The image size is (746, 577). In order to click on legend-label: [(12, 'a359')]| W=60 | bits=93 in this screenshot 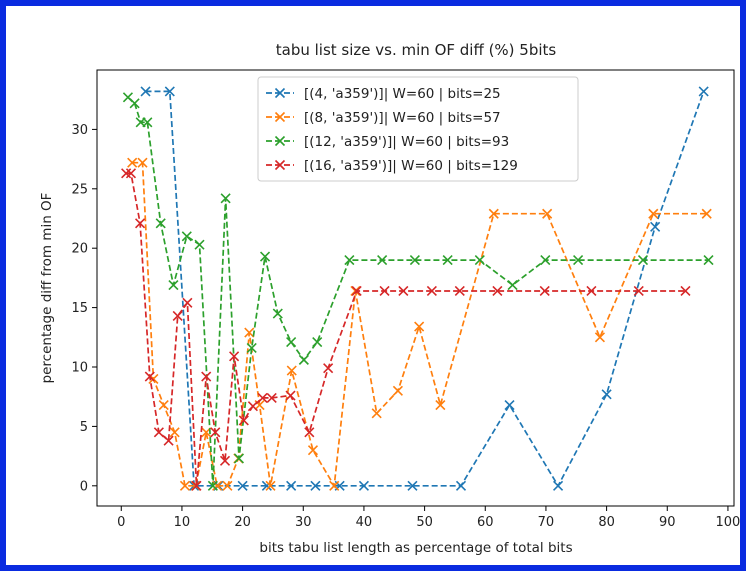, I will do `click(406, 142)`.